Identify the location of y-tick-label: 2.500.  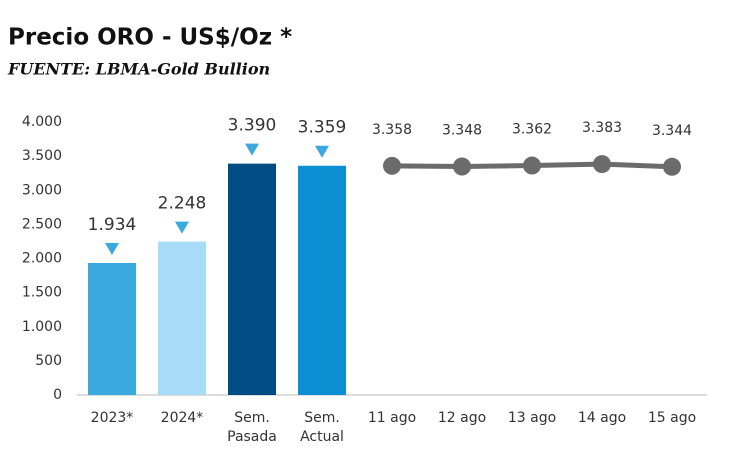
(42, 224).